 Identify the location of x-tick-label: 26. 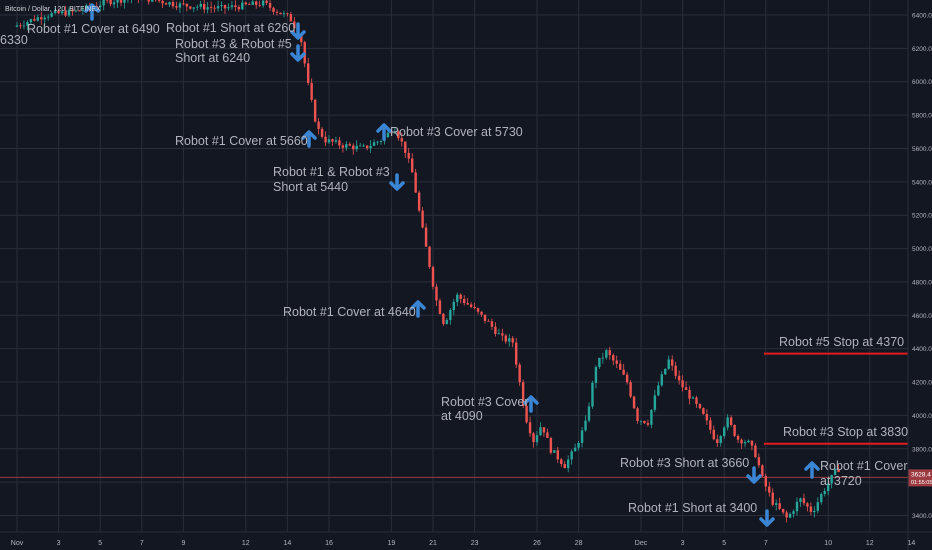
(537, 543).